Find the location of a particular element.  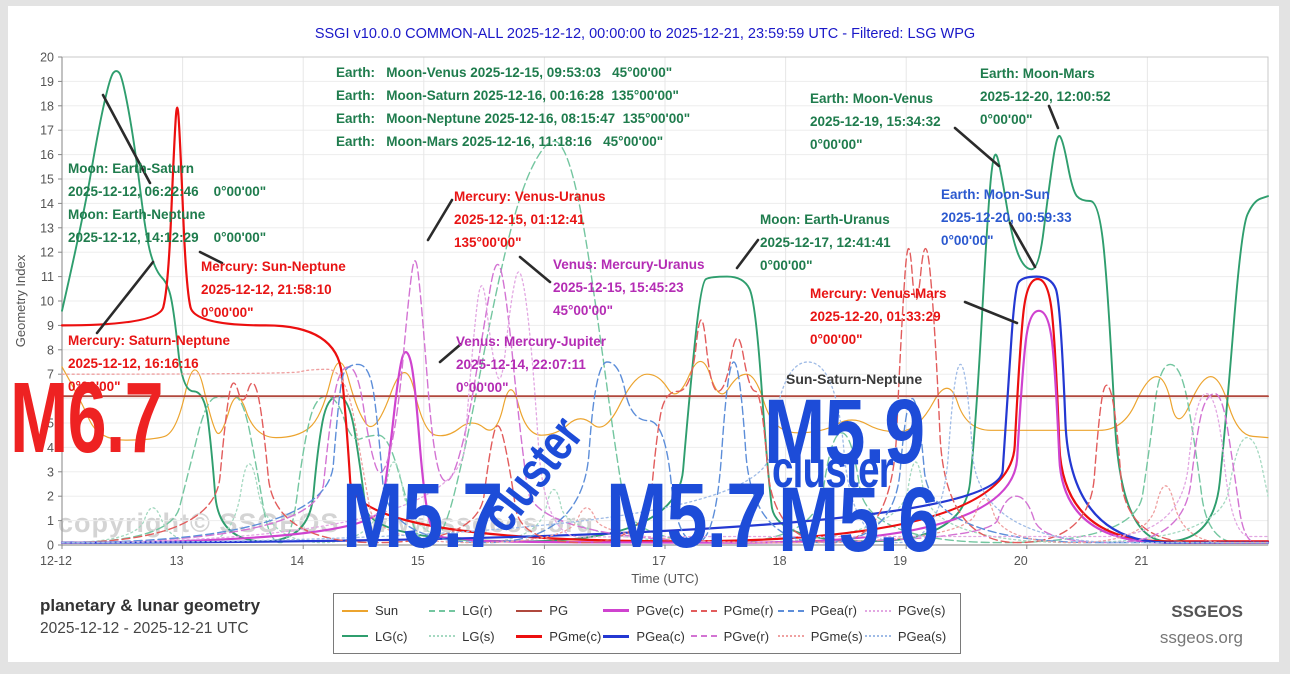

legend-label: PGea(r) is located at coordinates (833, 611).